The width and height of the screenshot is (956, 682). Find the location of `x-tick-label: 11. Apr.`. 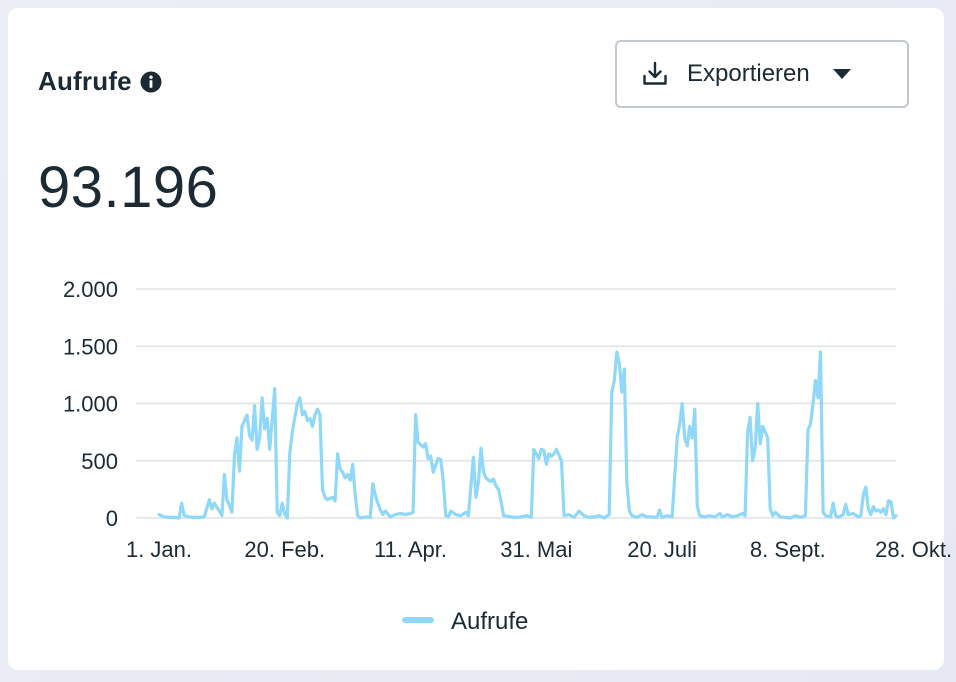

x-tick-label: 11. Apr. is located at coordinates (410, 549).